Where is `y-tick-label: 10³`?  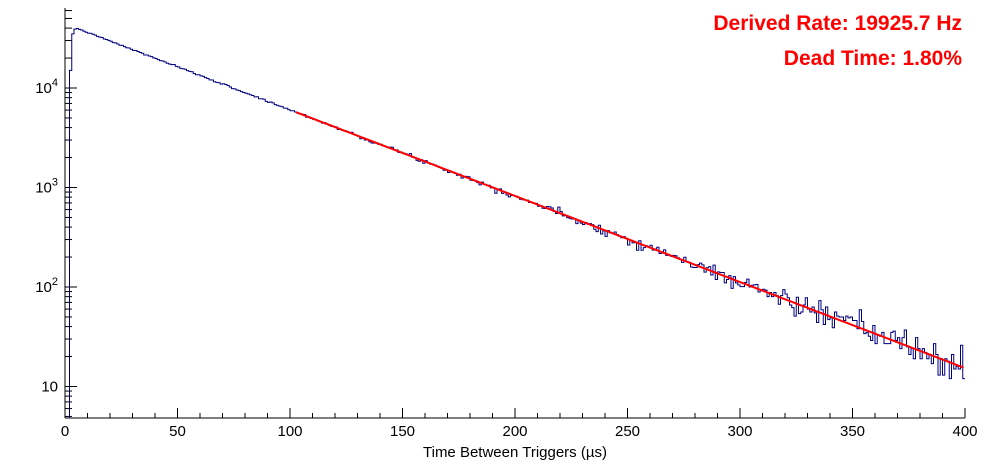 y-tick-label: 10³ is located at coordinates (46, 187).